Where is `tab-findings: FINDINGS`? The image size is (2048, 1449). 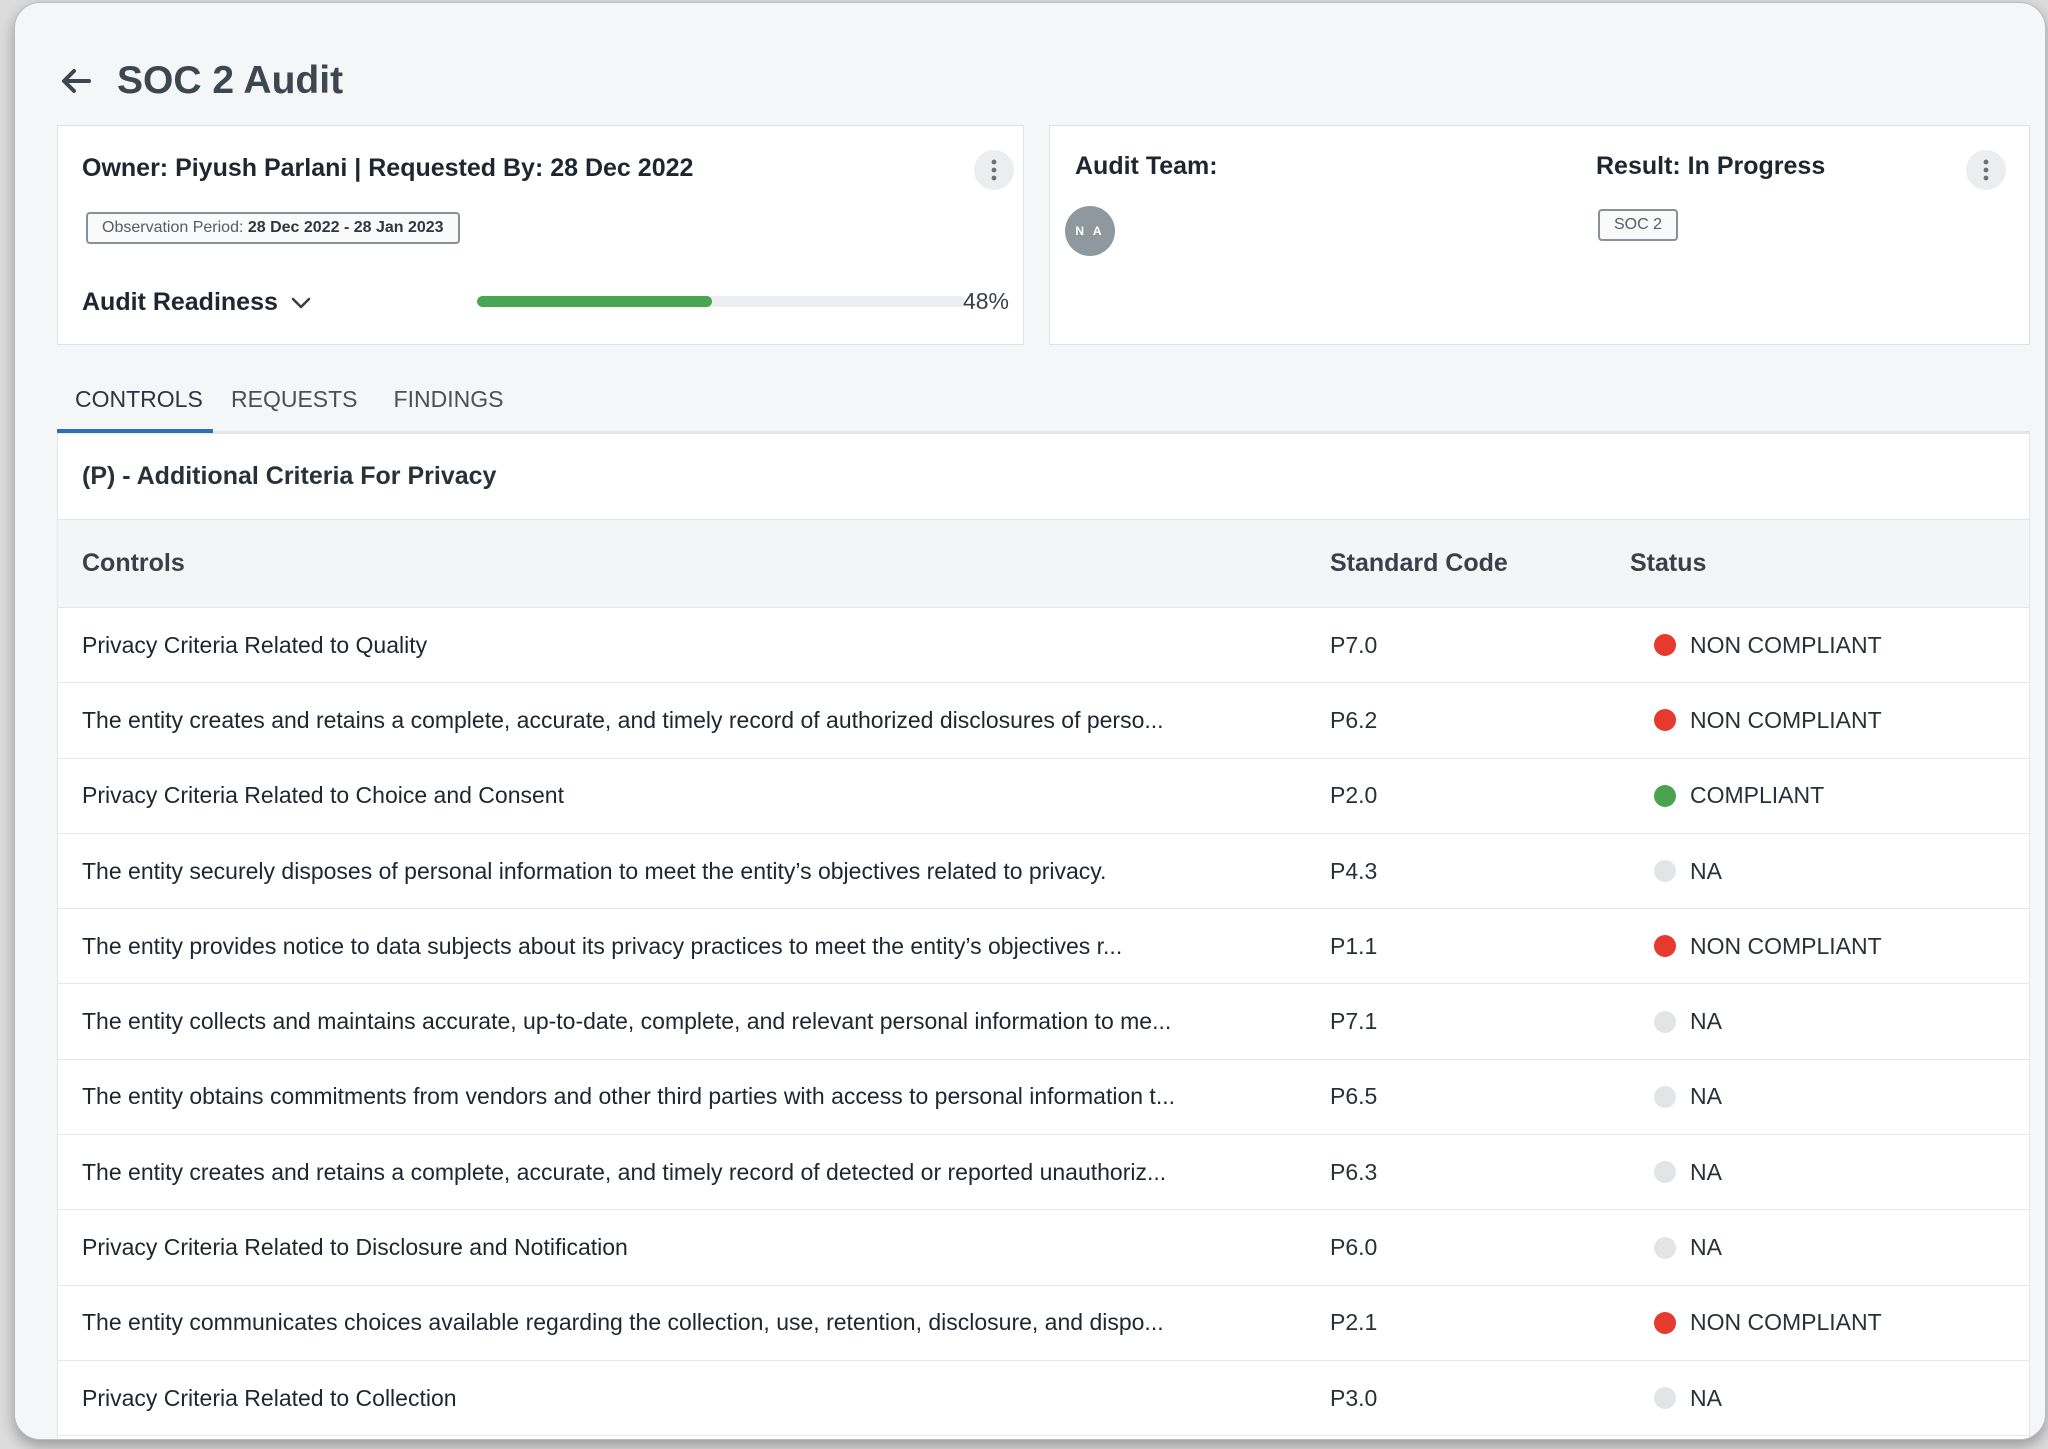 tab-findings: FINDINGS is located at coordinates (448, 398).